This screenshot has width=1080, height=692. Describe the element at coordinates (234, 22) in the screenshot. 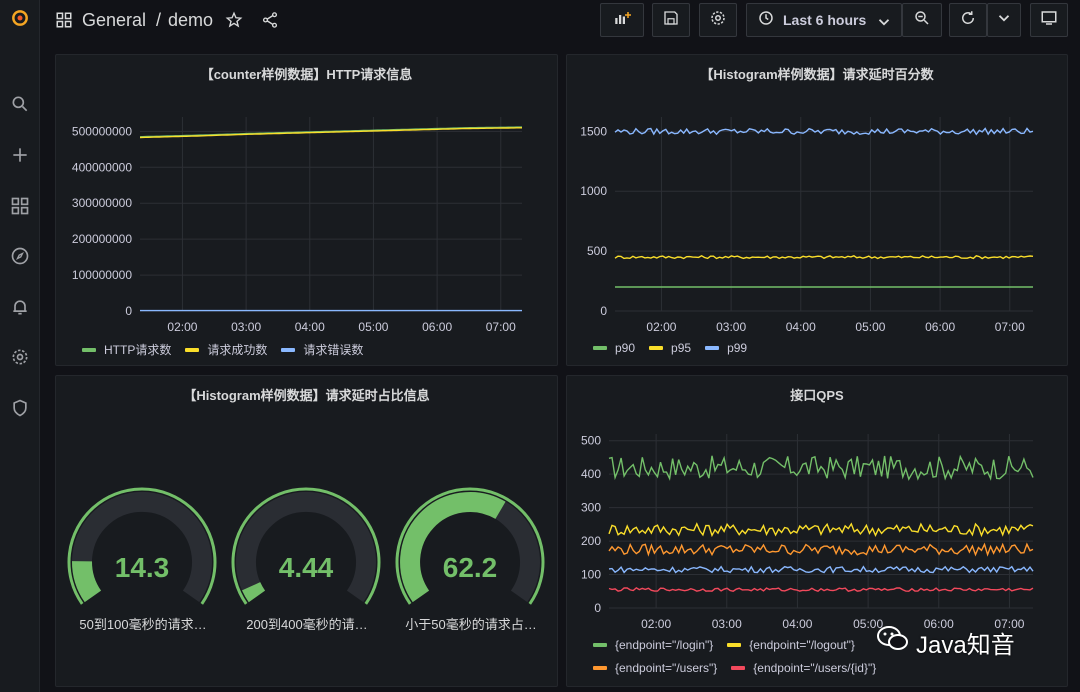

I see `star-icon` at that location.